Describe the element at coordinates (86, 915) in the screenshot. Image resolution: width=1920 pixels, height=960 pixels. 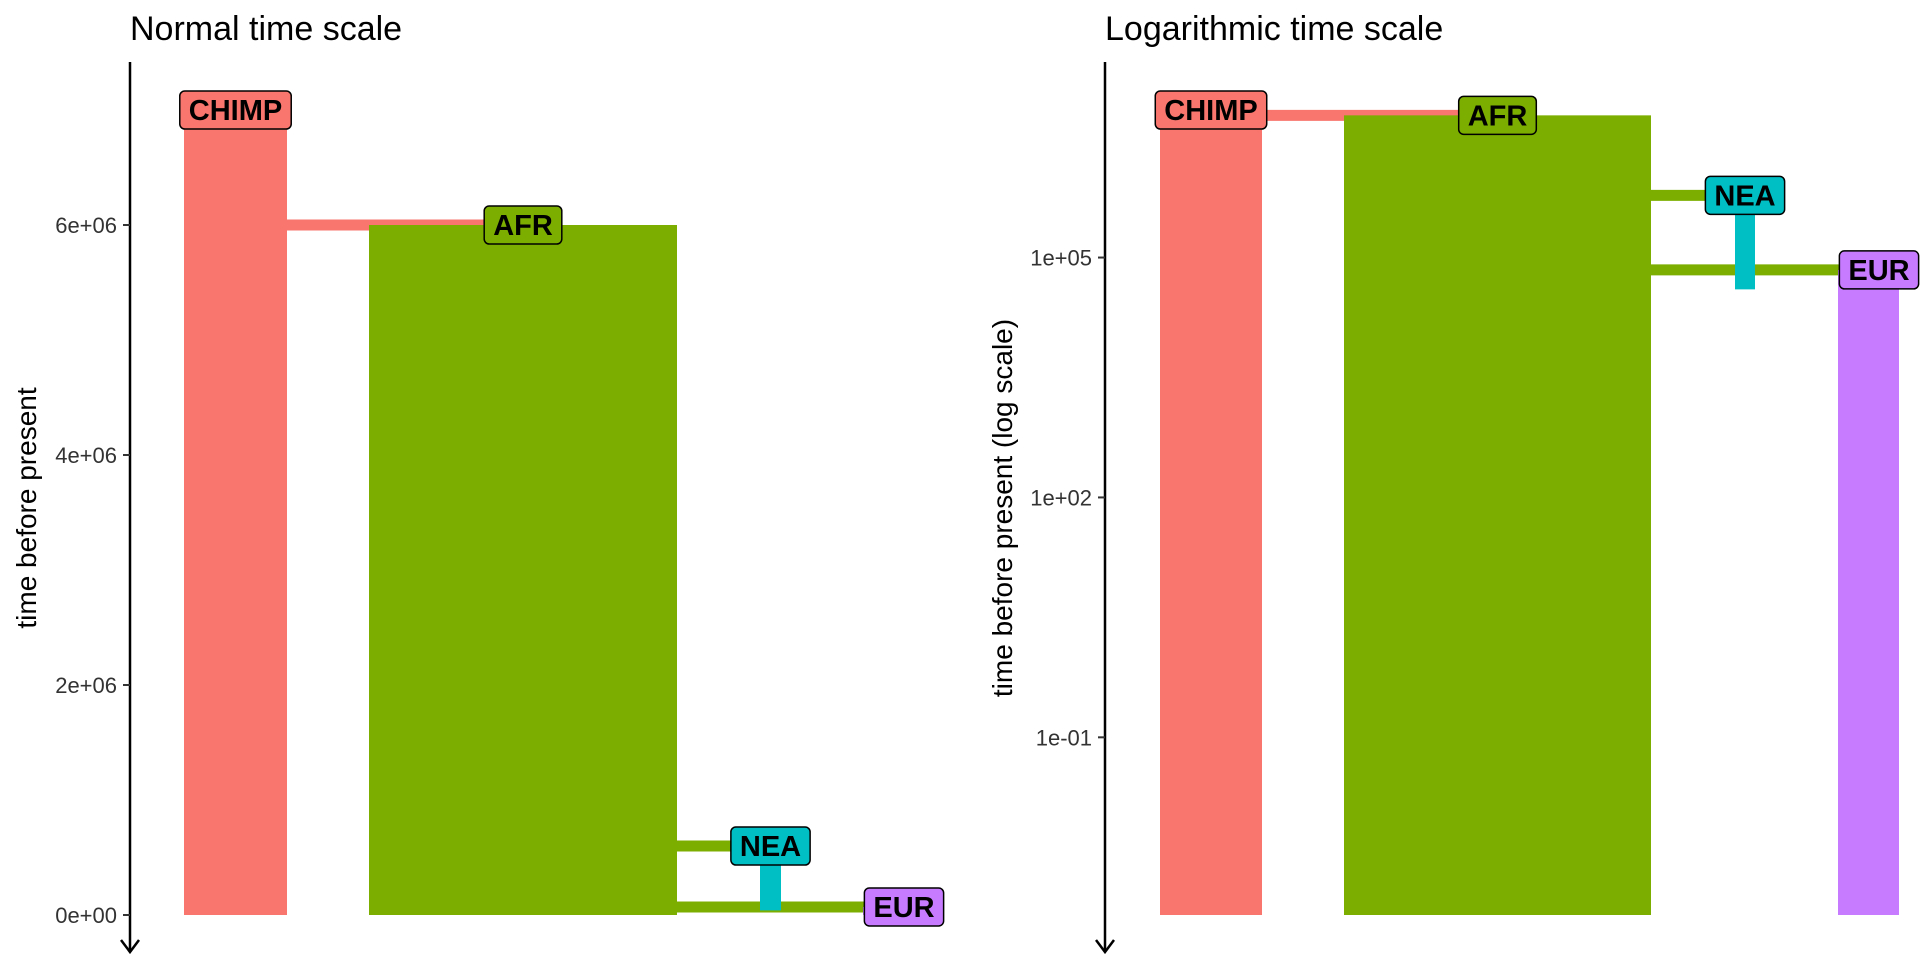
I see `y-tick-label: 0e+00` at that location.